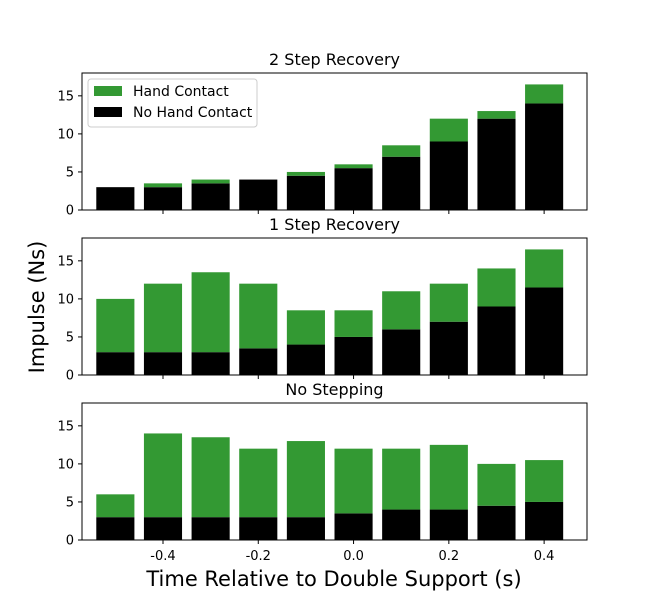 This screenshot has height=607, width=652. Describe the element at coordinates (353, 556) in the screenshot. I see `x-tick-label: 0.0` at that location.